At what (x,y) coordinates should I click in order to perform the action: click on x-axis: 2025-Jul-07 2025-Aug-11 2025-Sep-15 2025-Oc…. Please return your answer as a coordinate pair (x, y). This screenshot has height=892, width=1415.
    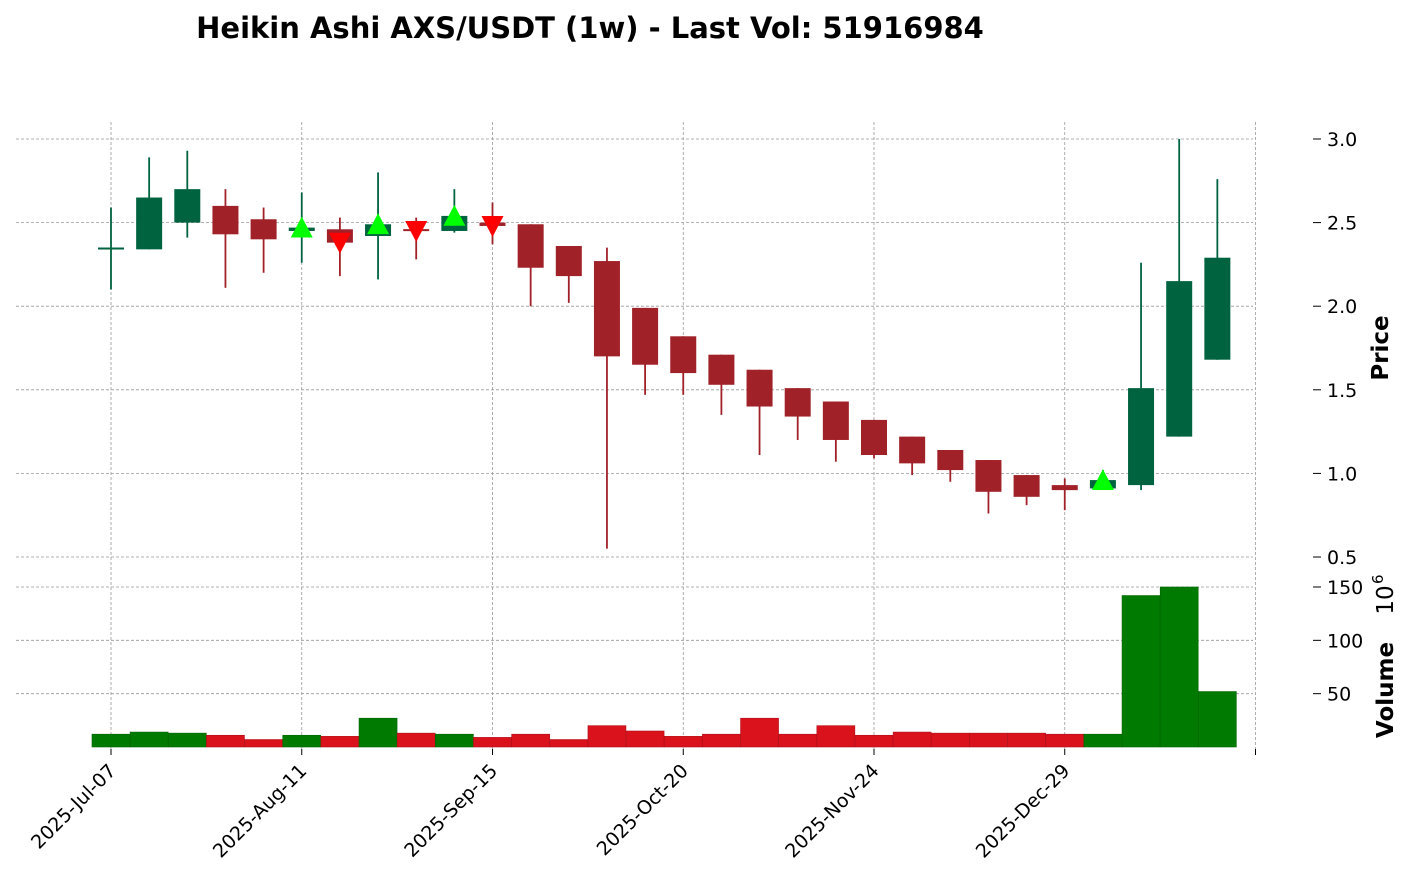
    Looking at the image, I should click on (641, 806).